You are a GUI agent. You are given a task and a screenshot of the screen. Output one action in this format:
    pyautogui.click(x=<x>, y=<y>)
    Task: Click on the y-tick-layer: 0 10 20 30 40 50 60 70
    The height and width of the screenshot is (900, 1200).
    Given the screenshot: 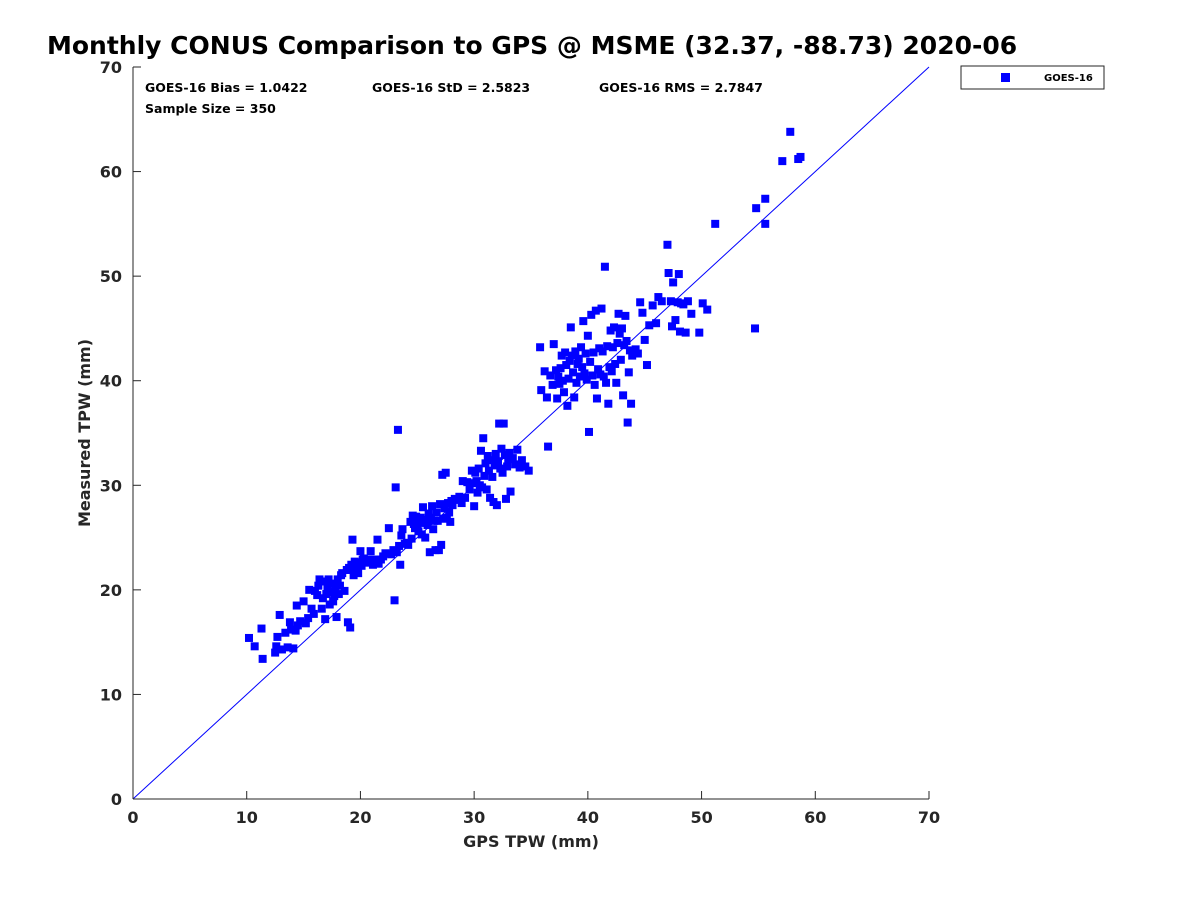 What is the action you would take?
    pyautogui.click(x=120, y=433)
    